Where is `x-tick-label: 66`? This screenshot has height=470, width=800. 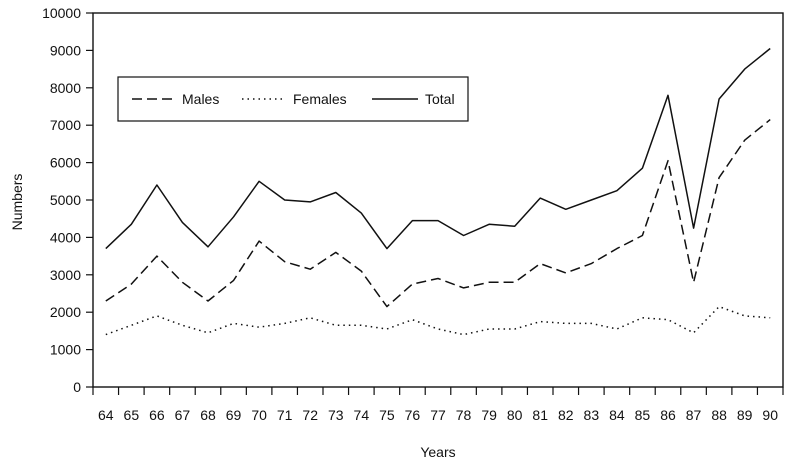 x-tick-label: 66 is located at coordinates (157, 415).